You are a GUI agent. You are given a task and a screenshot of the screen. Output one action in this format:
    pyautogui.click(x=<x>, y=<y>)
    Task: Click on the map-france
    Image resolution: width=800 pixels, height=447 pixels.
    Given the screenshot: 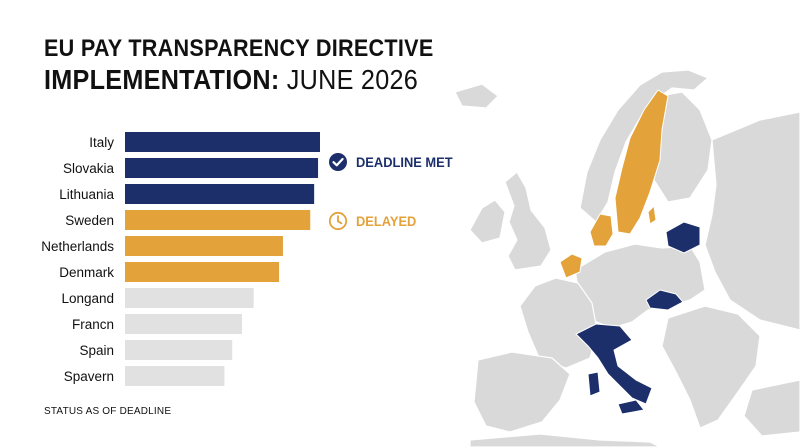 What is the action you would take?
    pyautogui.click(x=558, y=323)
    